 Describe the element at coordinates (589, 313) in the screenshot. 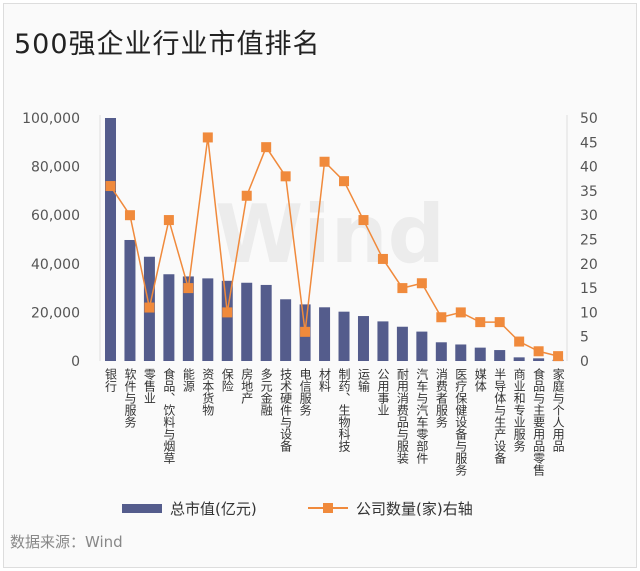

I see `right-tick-label: 10` at that location.